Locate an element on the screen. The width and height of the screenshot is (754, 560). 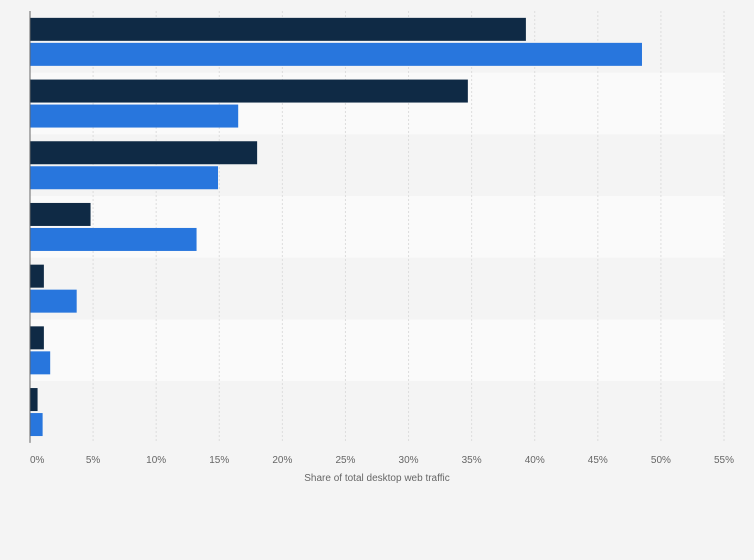
x-tick-label: 35% is located at coordinates (472, 460).